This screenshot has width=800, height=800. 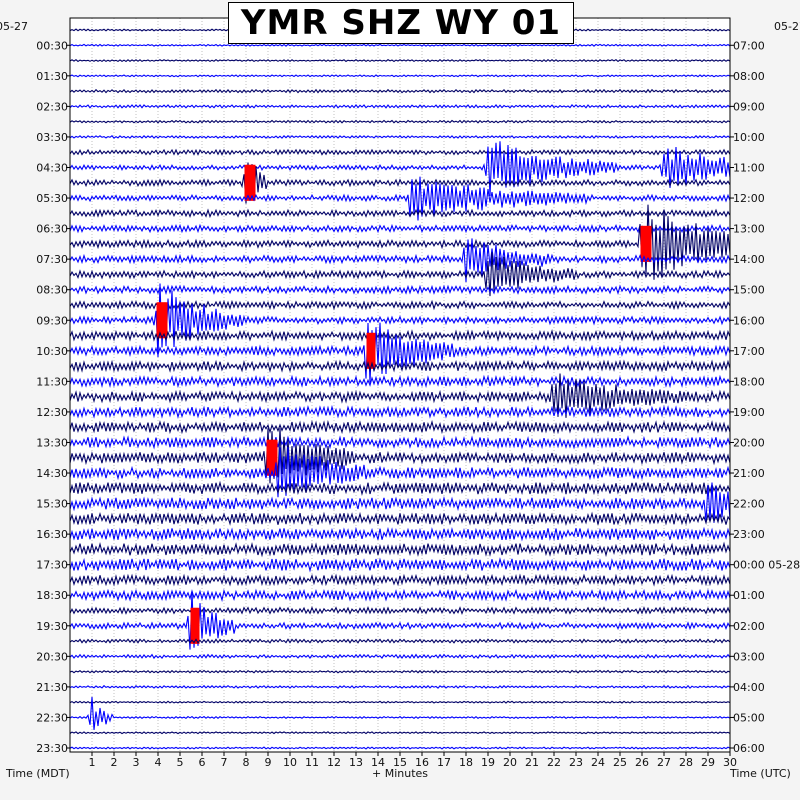 What do you see at coordinates (52, 229) in the screenshot?
I see `left-tick-label: 06:30` at bounding box center [52, 229].